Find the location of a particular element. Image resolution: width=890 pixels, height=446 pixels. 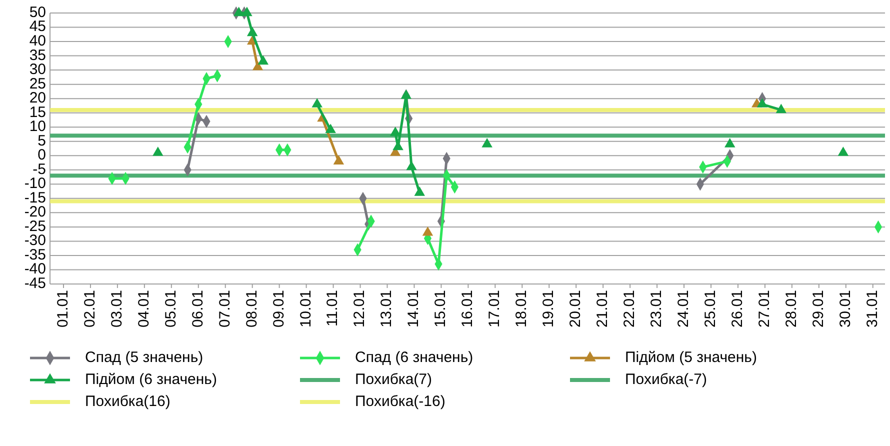

x-tick-label: 21.01 is located at coordinates (603, 309).